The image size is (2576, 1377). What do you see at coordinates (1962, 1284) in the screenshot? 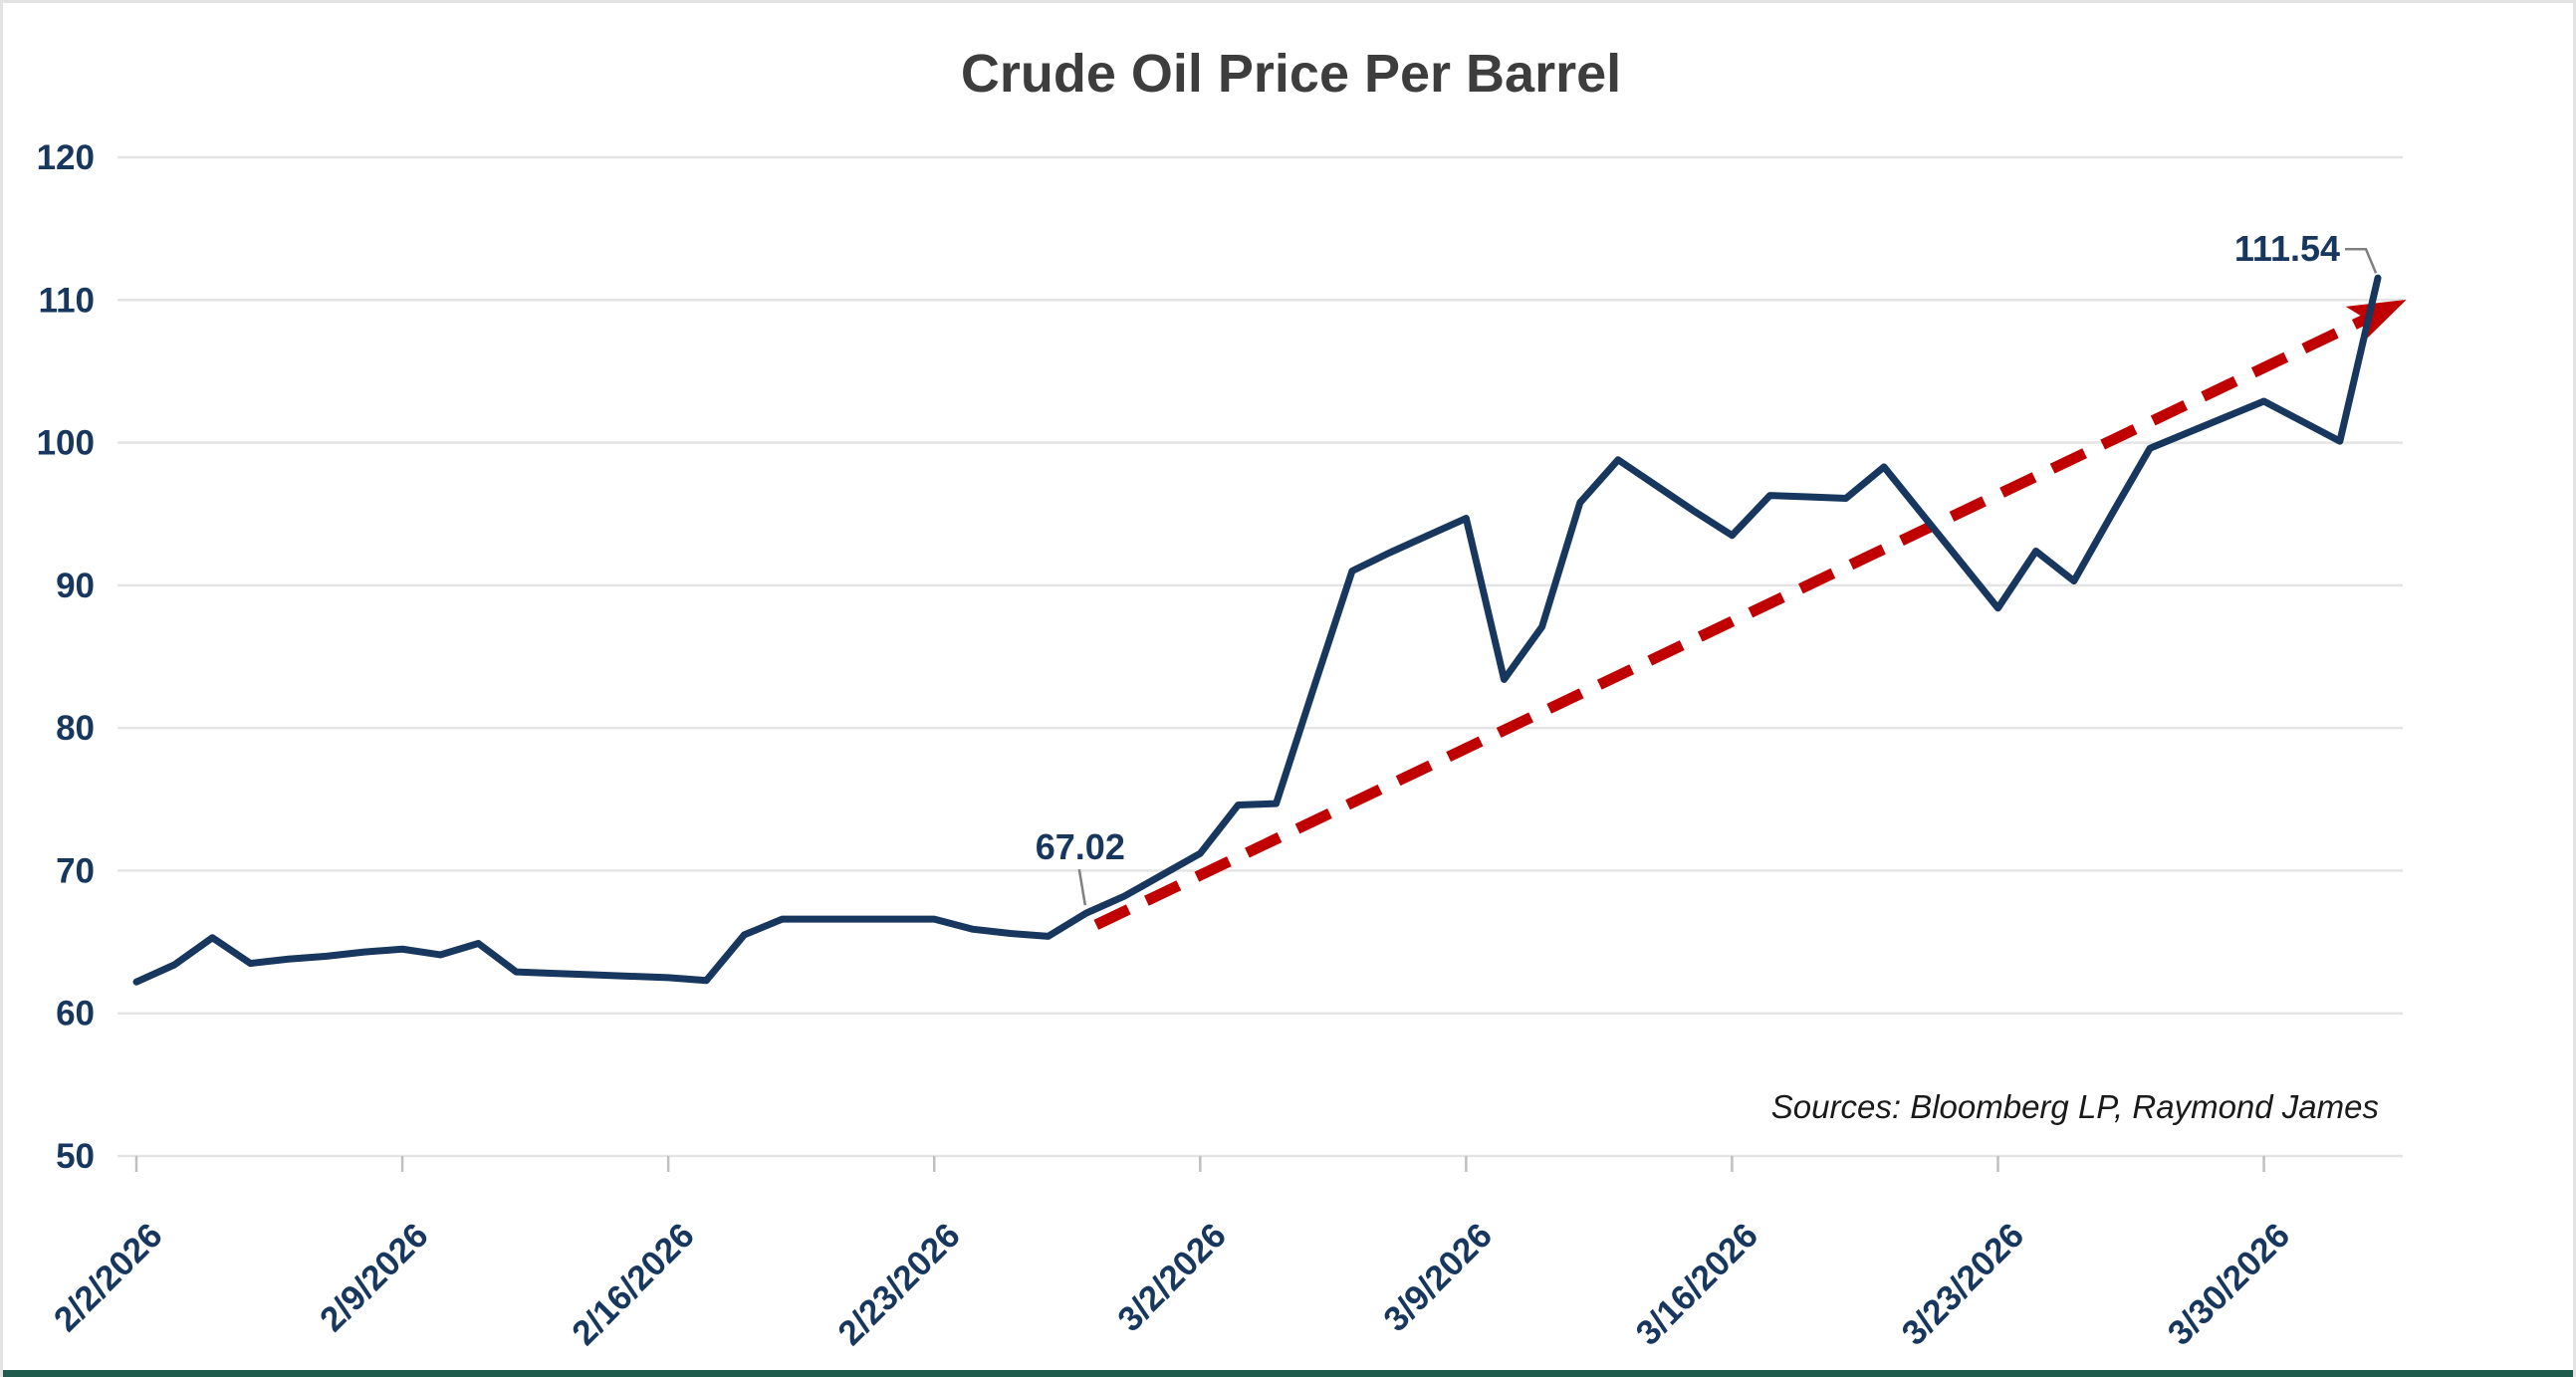
I see `x-tick-label: 3/23/2026` at bounding box center [1962, 1284].